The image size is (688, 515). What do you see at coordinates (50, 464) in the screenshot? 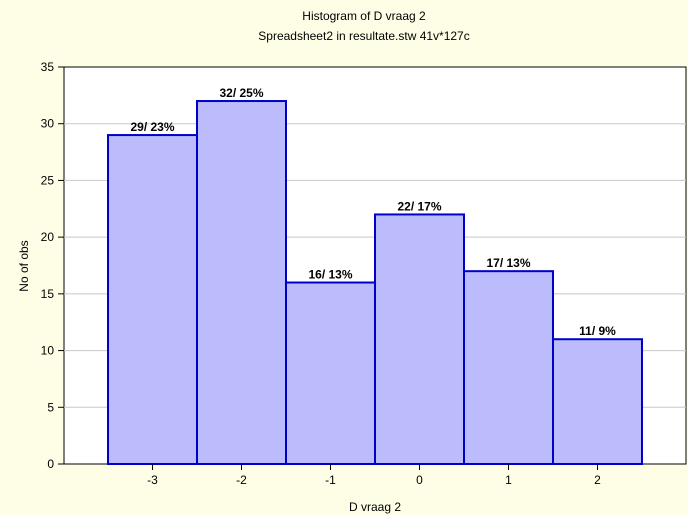
I see `y-tick-label: 0` at bounding box center [50, 464].